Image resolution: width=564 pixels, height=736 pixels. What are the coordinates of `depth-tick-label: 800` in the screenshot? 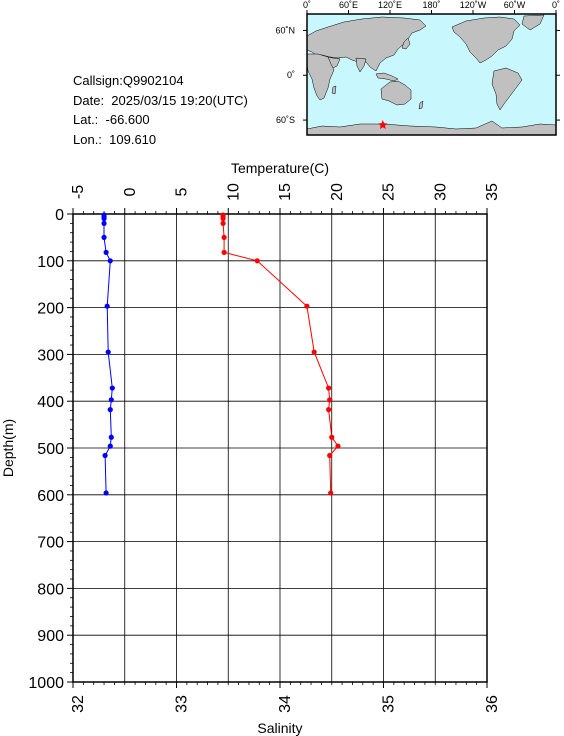 It's located at (50, 589).